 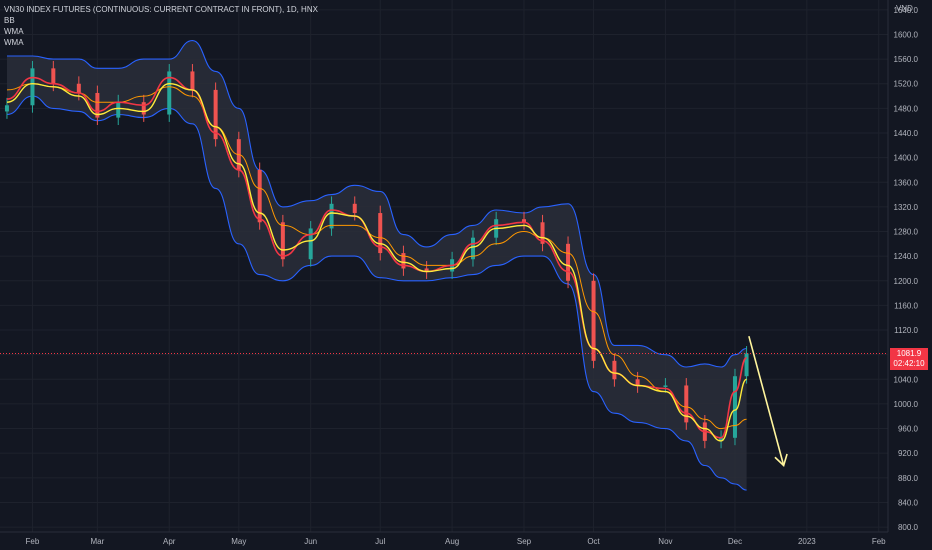 What do you see at coordinates (14, 42) in the screenshot?
I see `indicator-wma-2: WMA` at bounding box center [14, 42].